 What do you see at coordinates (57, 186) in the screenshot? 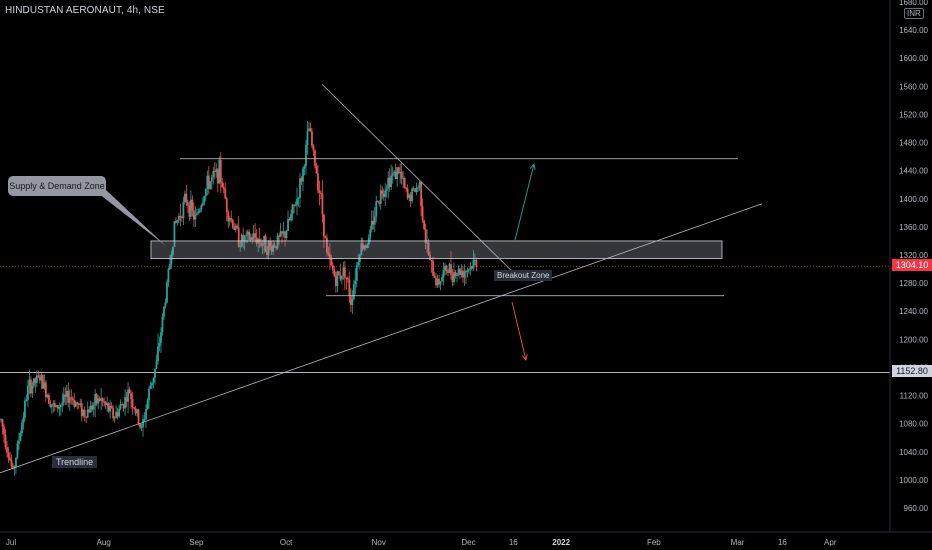
I see `supply-demand-callout: Supply & Demand Zone` at bounding box center [57, 186].